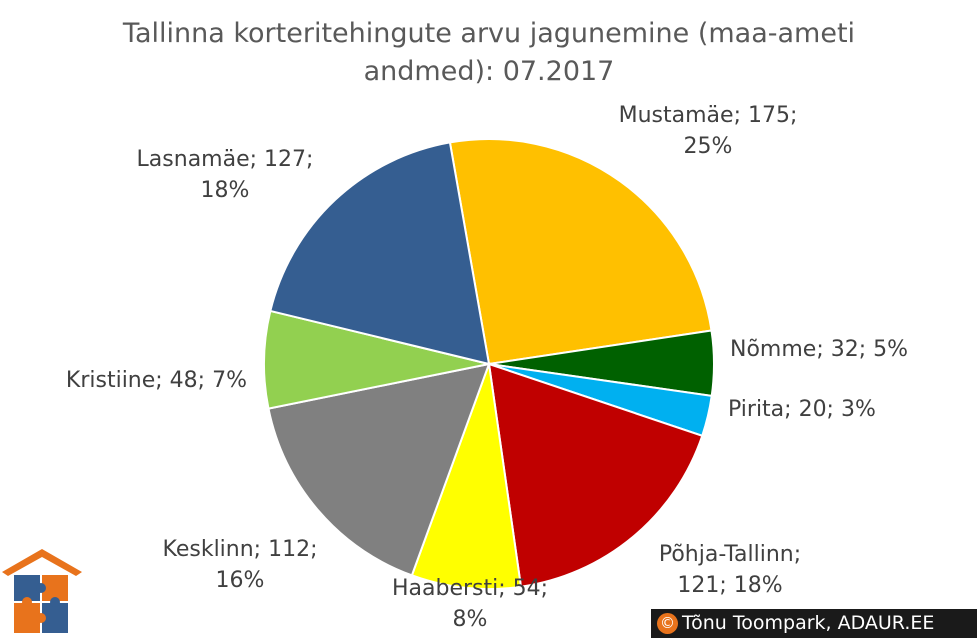 The image size is (977, 638). Describe the element at coordinates (379, 469) in the screenshot. I see `pie-slice-kesklinn` at that location.